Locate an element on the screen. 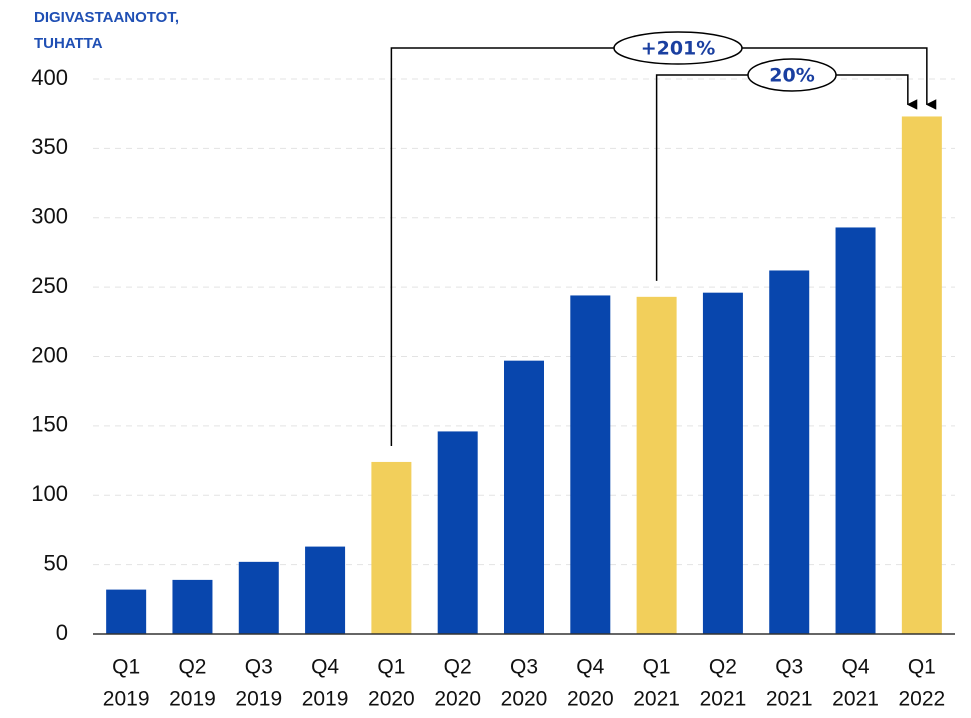 The height and width of the screenshot is (718, 971). annotation-label: 20% is located at coordinates (791, 76).